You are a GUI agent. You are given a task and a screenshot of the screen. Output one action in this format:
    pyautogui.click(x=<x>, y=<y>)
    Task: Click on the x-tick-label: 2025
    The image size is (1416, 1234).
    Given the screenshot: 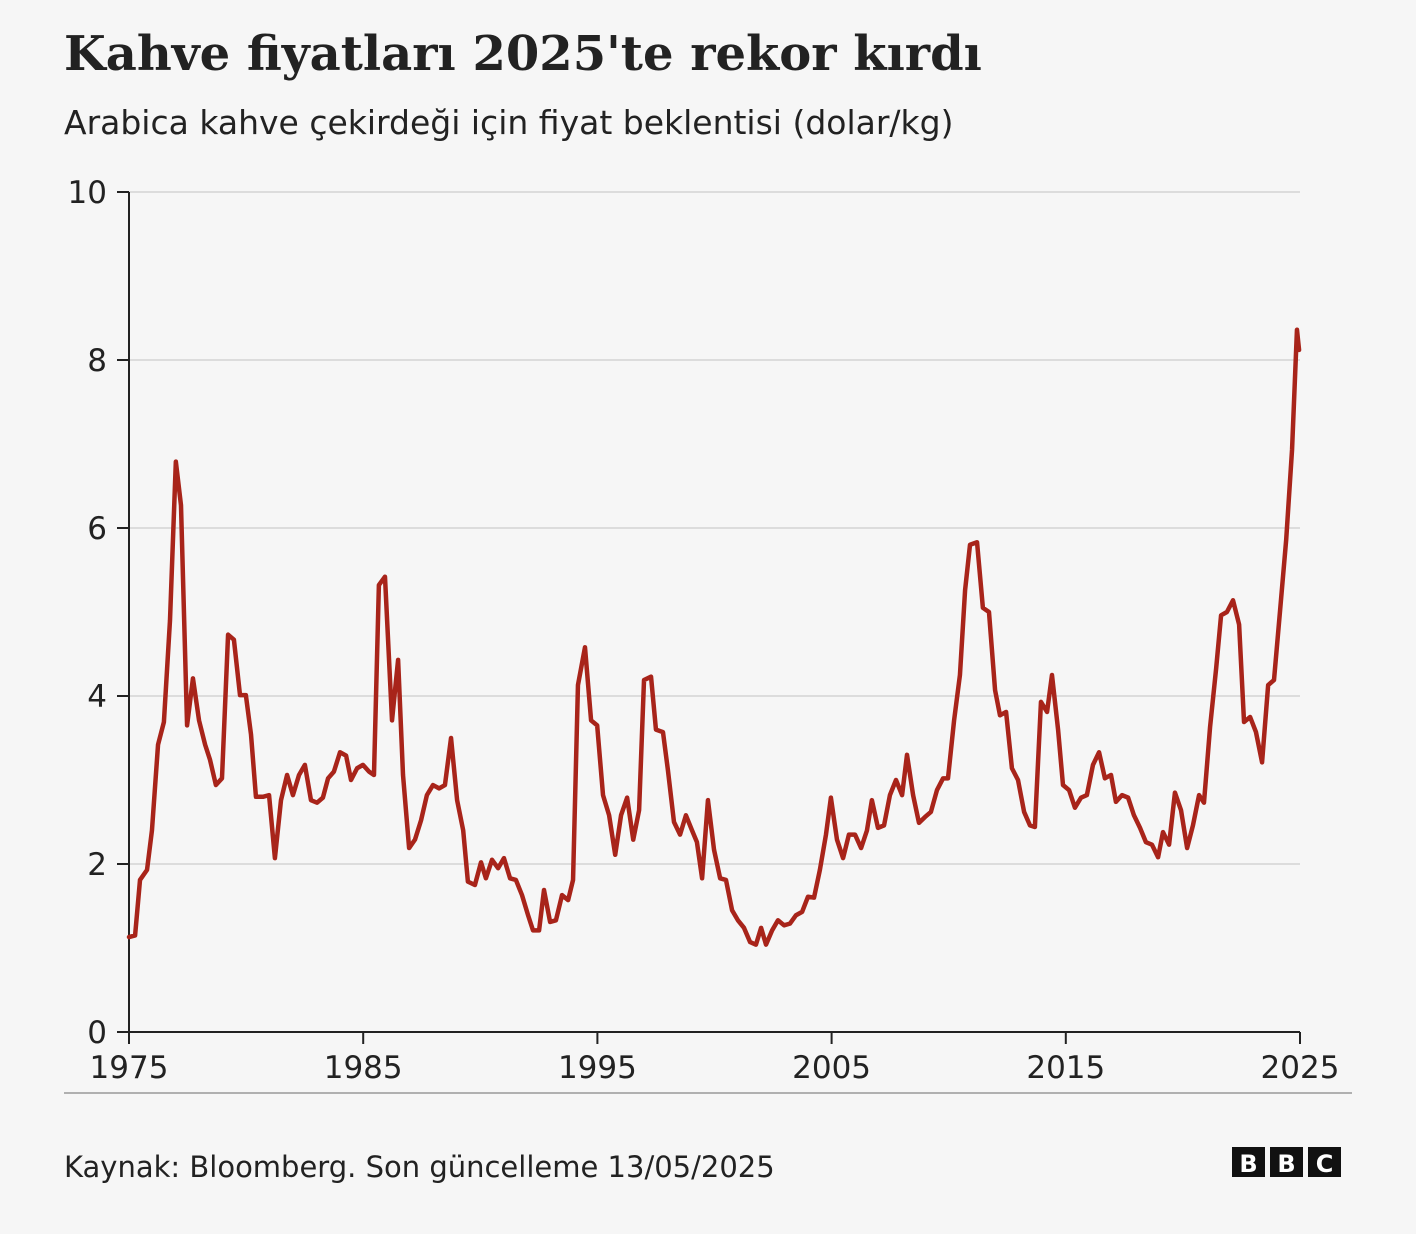 What is the action you would take?
    pyautogui.click(x=1300, y=1068)
    